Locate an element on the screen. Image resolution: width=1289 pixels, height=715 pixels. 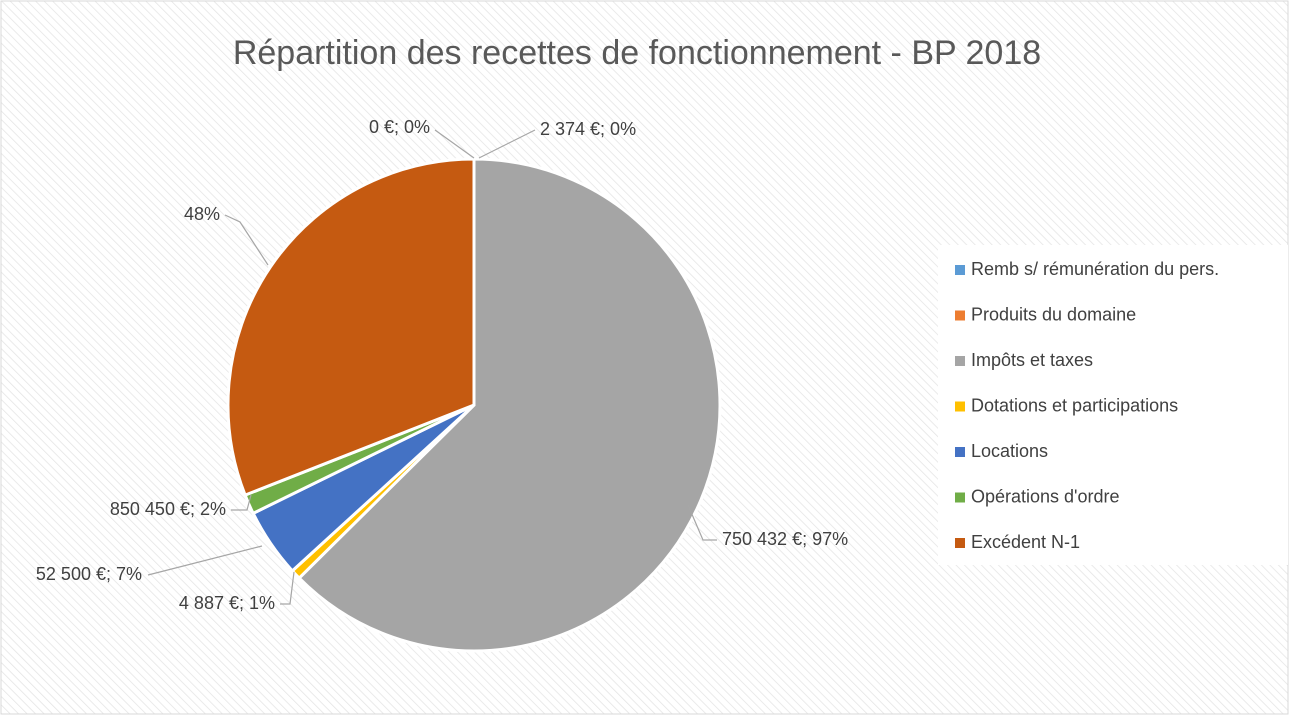
legend-label: Excédent N-1 is located at coordinates (1025, 542).